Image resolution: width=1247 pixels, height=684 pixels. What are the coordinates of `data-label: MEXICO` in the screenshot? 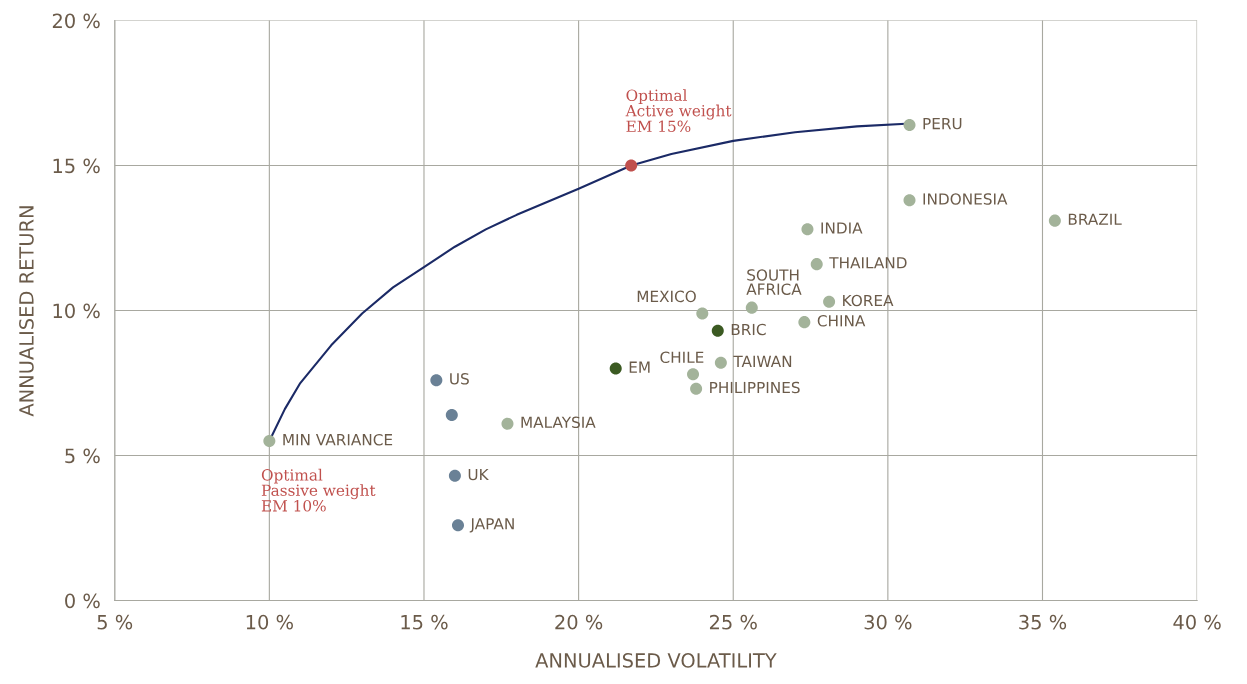 It's located at (666, 296).